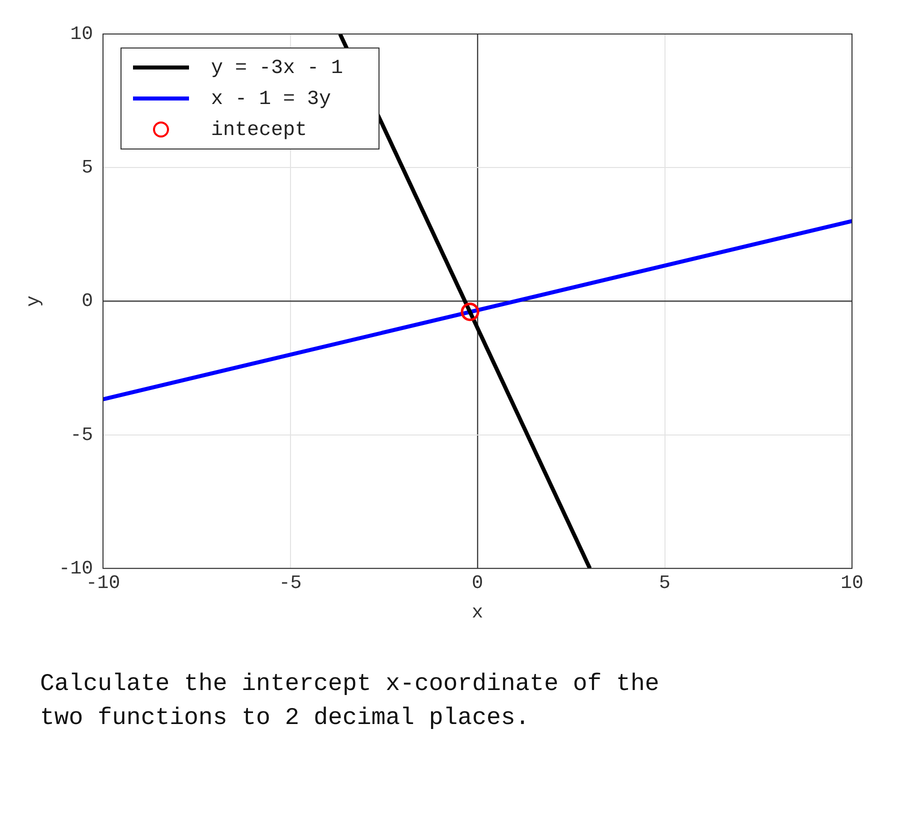  What do you see at coordinates (82, 435) in the screenshot?
I see `y-tick-label: -5` at bounding box center [82, 435].